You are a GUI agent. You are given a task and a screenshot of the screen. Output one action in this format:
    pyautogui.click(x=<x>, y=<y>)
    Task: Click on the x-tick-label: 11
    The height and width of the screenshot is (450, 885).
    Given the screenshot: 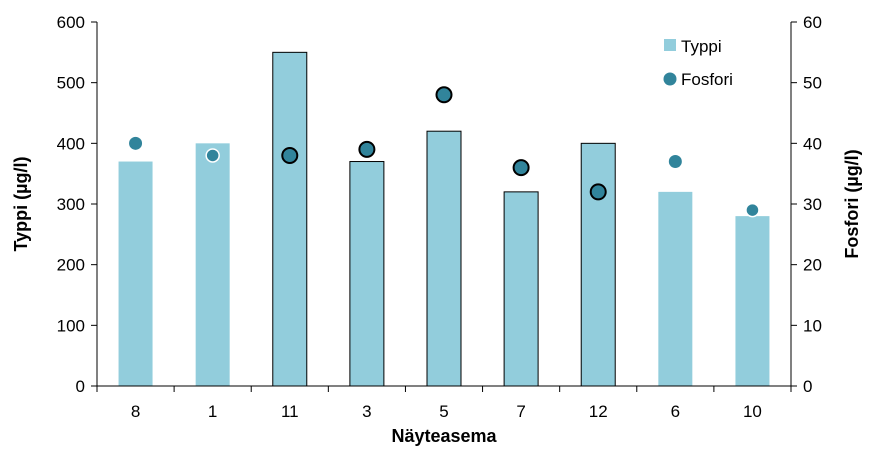 What is the action you would take?
    pyautogui.click(x=290, y=411)
    